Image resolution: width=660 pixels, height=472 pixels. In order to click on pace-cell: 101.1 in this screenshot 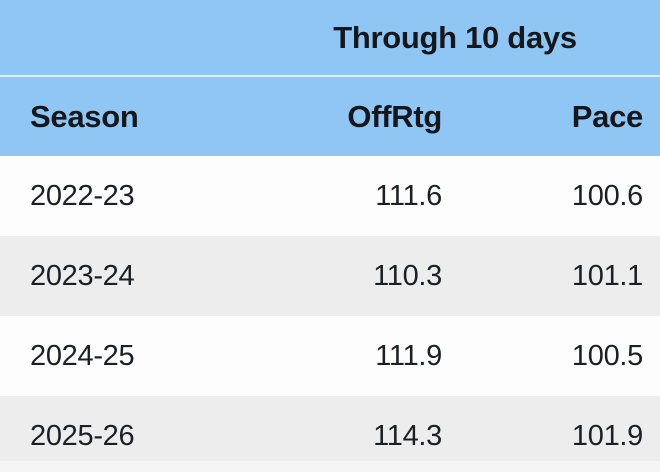, I will do `click(607, 275)`.